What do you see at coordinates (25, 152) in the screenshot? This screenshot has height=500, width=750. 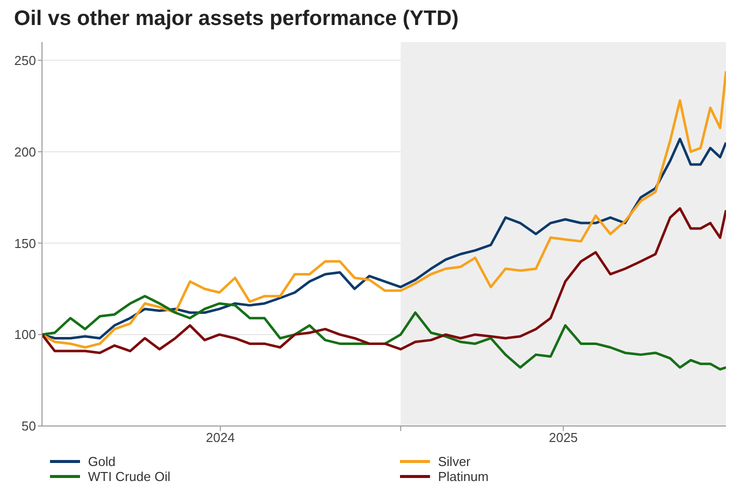 I see `y-tick-label: 200` at bounding box center [25, 152].